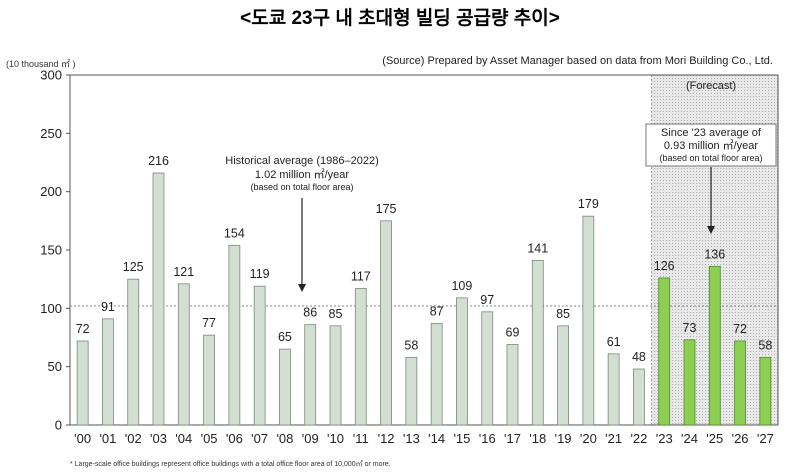  What do you see at coordinates (690, 328) in the screenshot?
I see `data-label: 73` at bounding box center [690, 328].